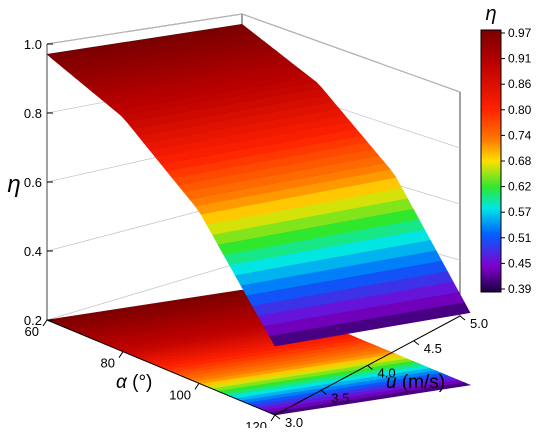 Image resolution: width=550 pixels, height=433 pixels. Describe the element at coordinates (520, 238) in the screenshot. I see `colorbar-tick-label: 0.51` at that location.